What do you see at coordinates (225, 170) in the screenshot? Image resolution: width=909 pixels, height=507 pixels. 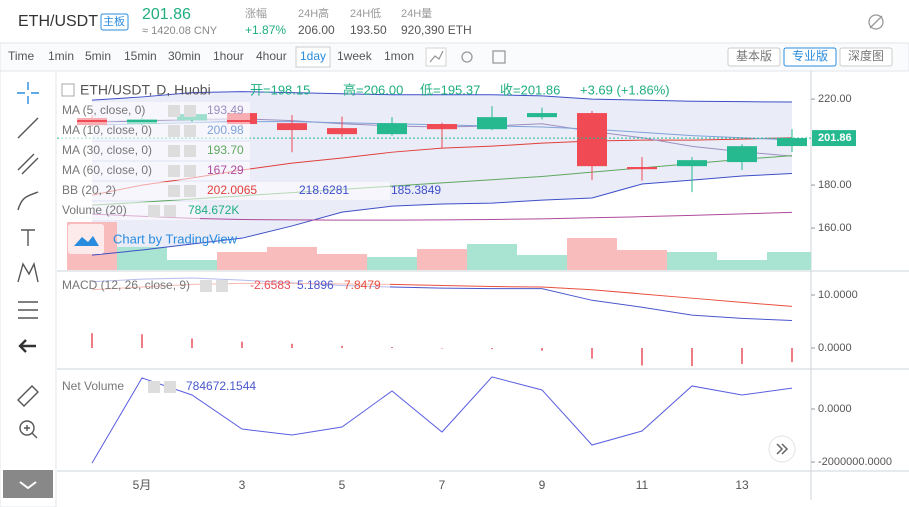 I see `indicator-value: 167.29` at bounding box center [225, 170].